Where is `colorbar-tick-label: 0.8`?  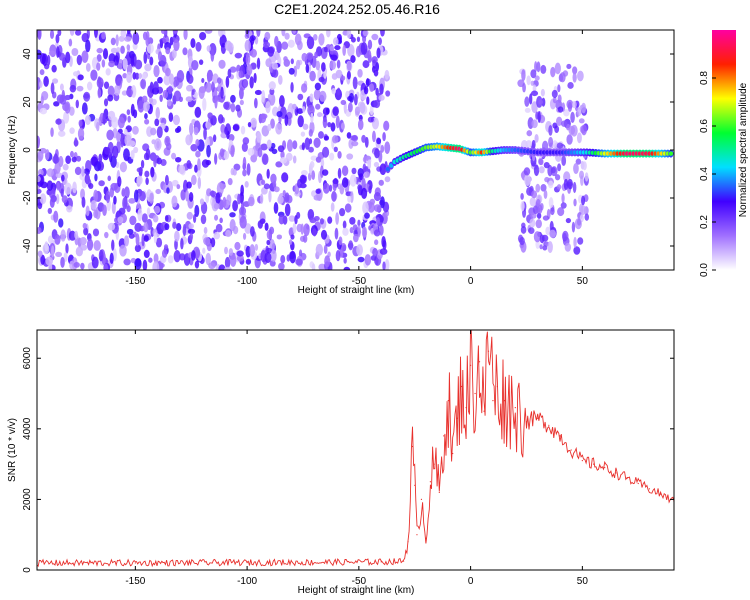
colorbar-tick-label: 0.8 is located at coordinates (704, 78).